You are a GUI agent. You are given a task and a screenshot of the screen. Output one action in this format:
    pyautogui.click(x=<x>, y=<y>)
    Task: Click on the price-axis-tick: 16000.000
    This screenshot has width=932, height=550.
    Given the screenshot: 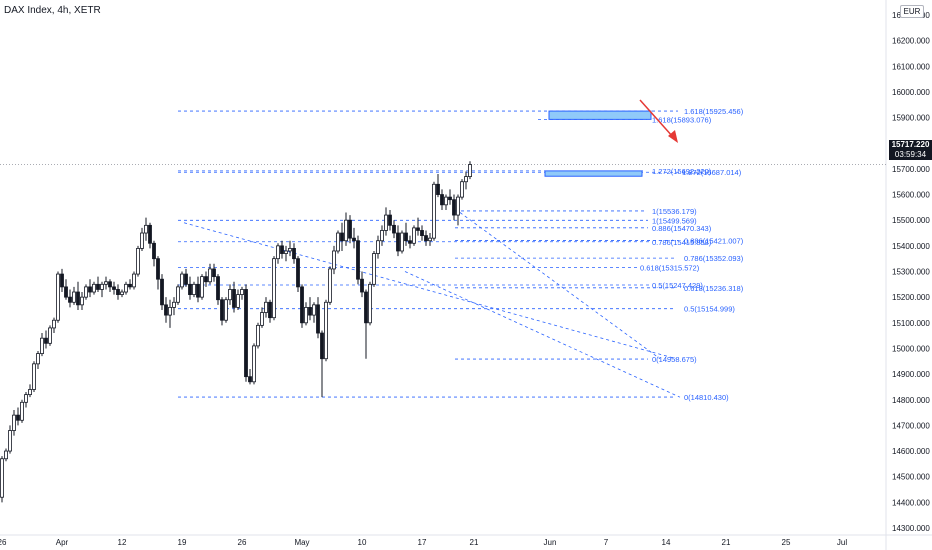 What is the action you would take?
    pyautogui.click(x=911, y=92)
    